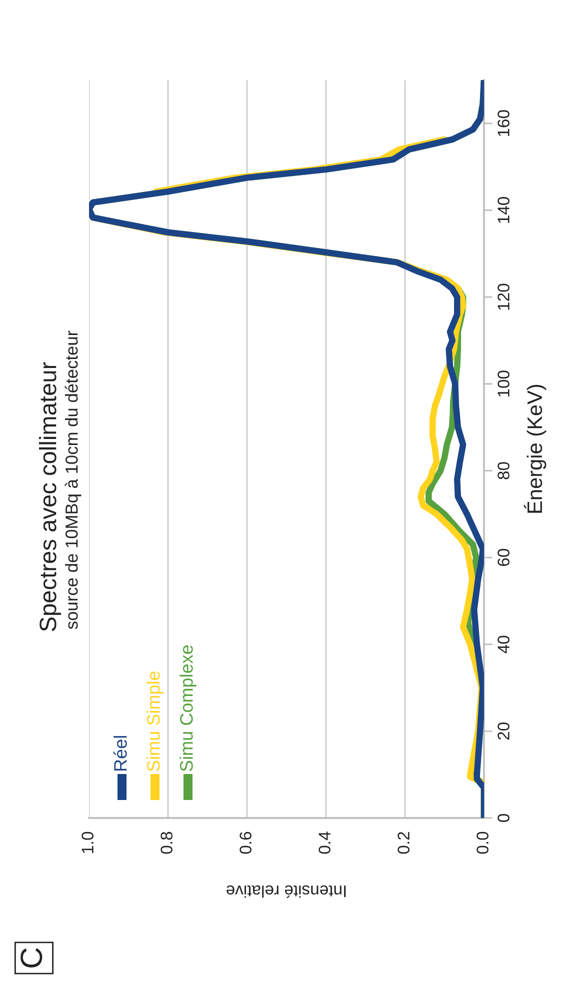  I want to click on y-axis-title: Énergie (KeV), so click(535, 448).